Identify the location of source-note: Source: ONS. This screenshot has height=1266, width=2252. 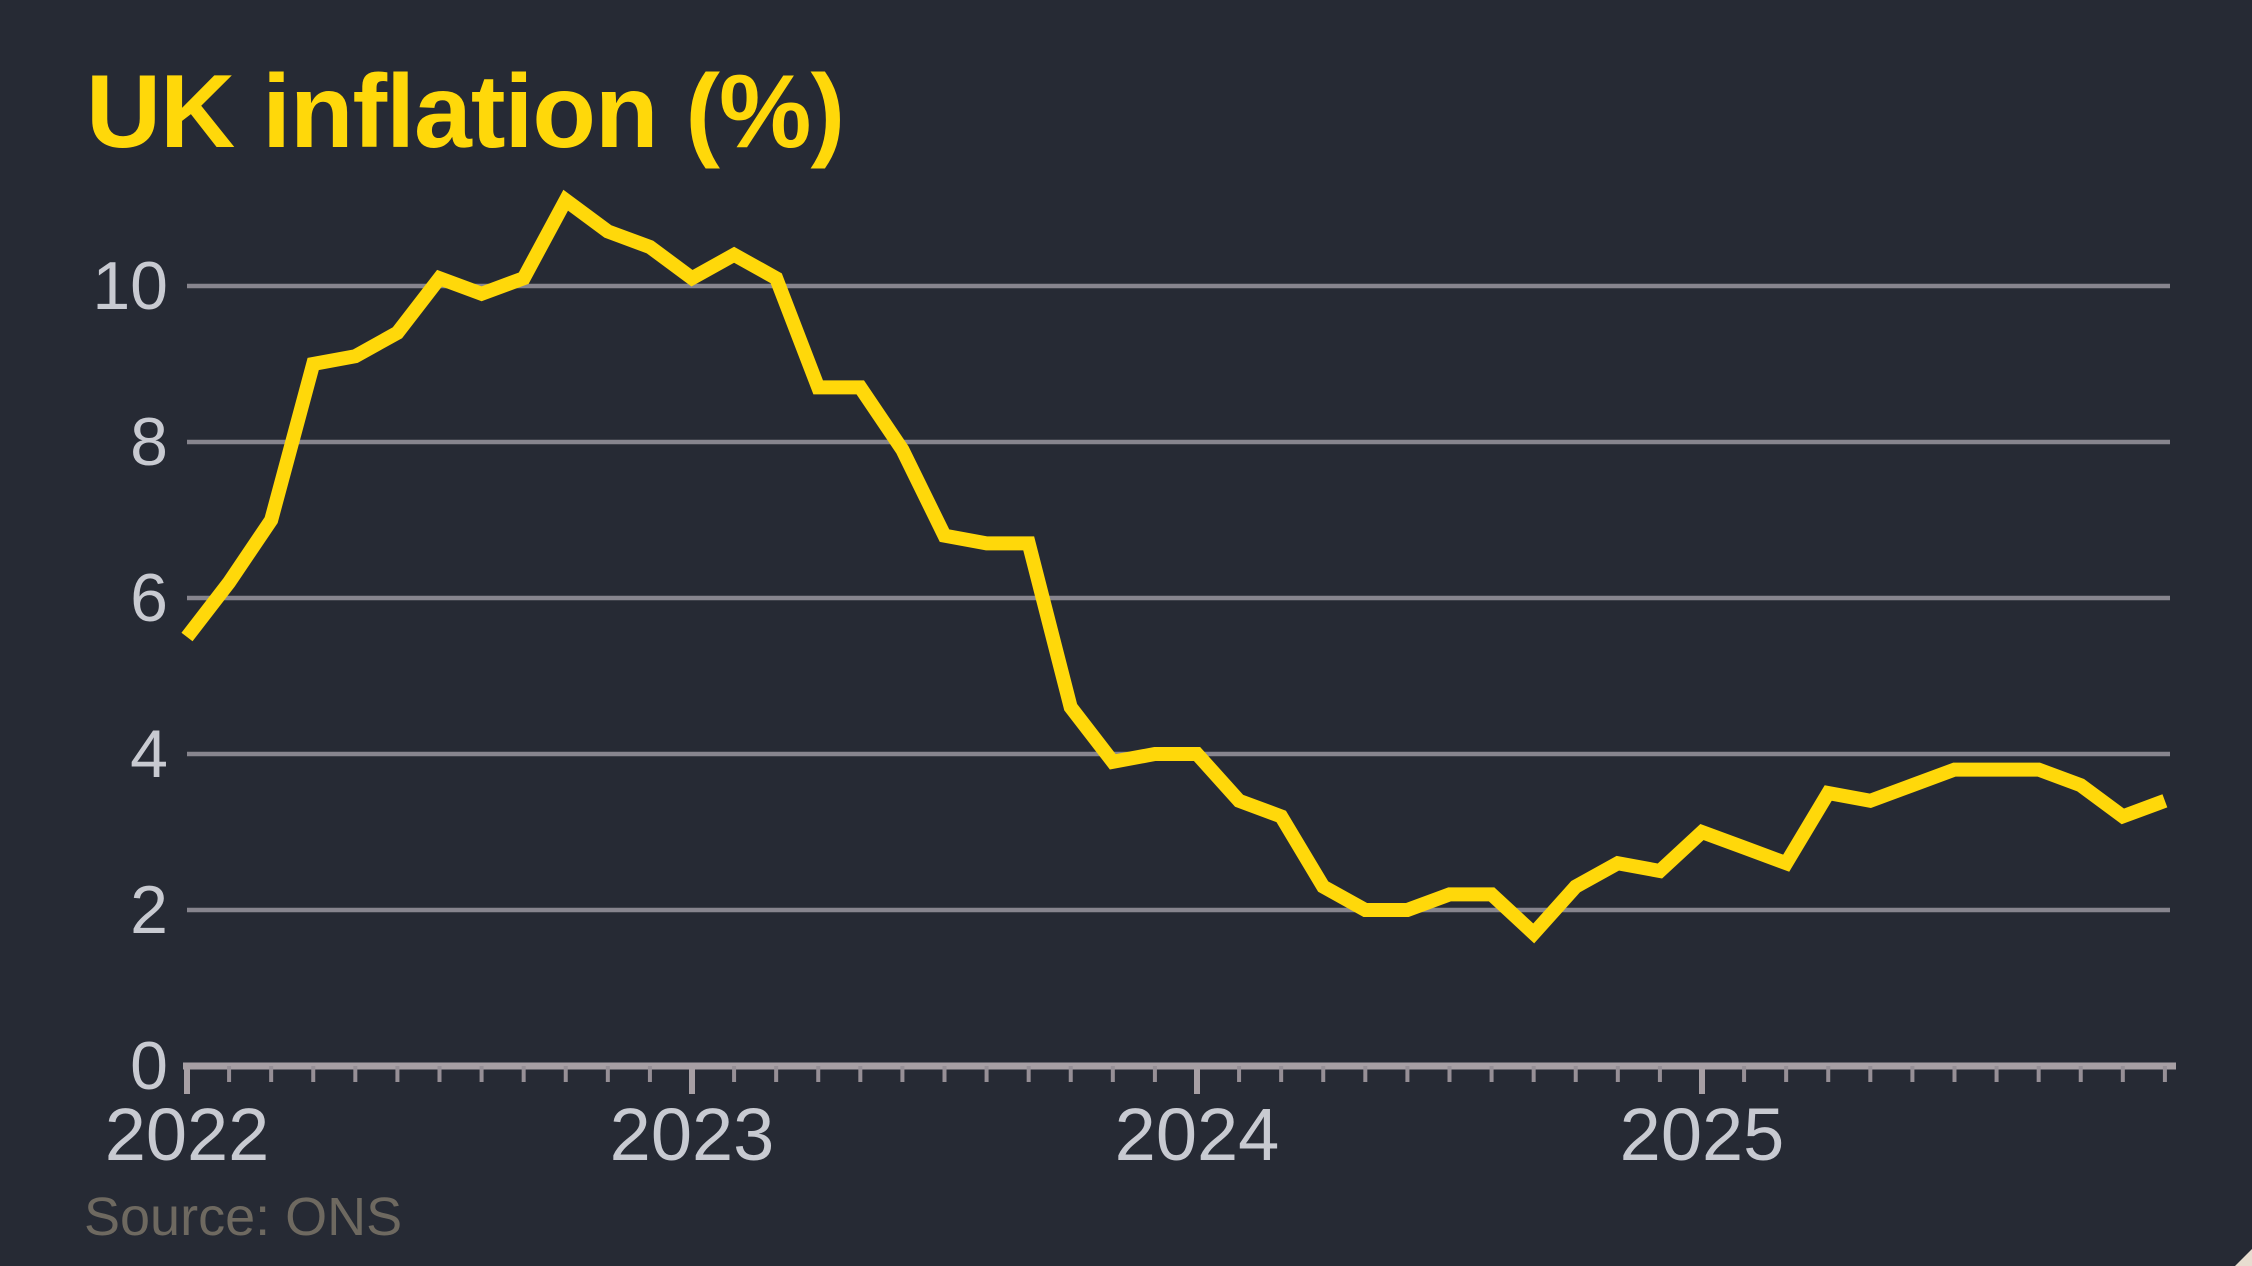
(243, 1217).